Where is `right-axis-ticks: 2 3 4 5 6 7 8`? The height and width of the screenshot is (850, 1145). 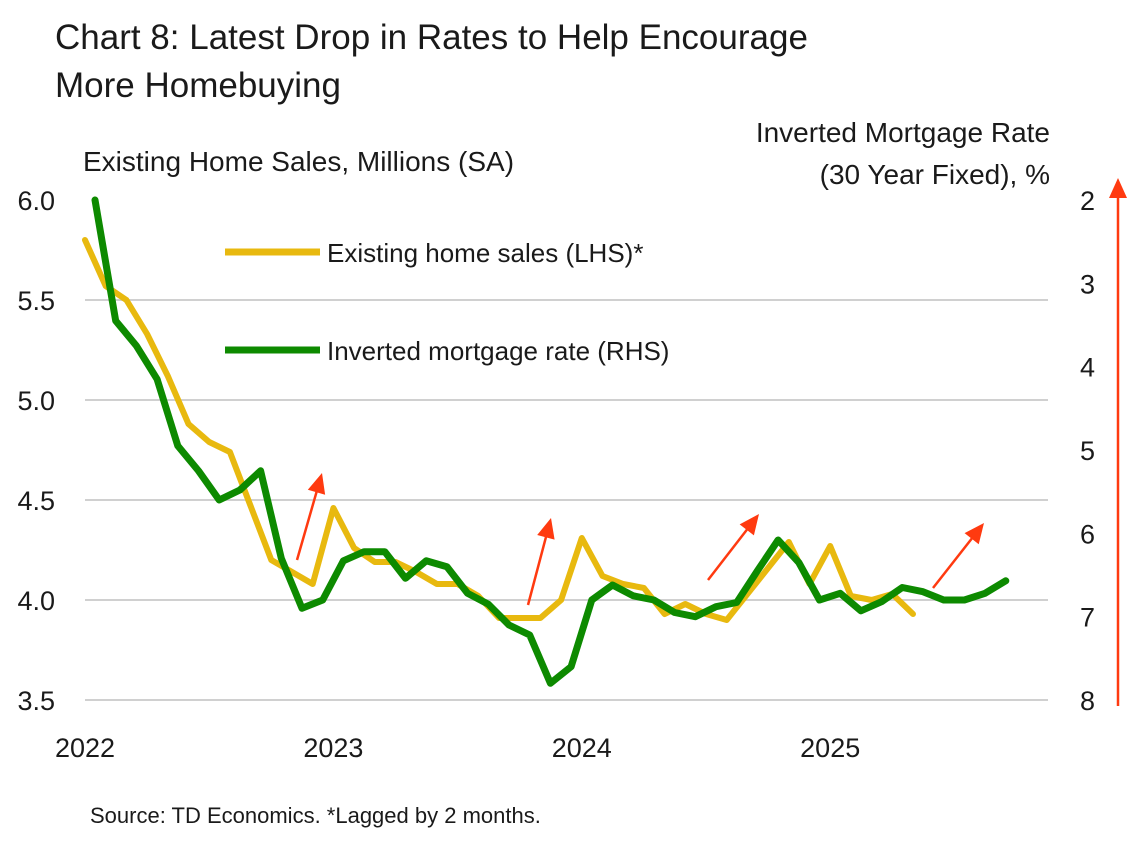
right-axis-ticks: 2 3 4 5 6 7 8 is located at coordinates (1087, 451).